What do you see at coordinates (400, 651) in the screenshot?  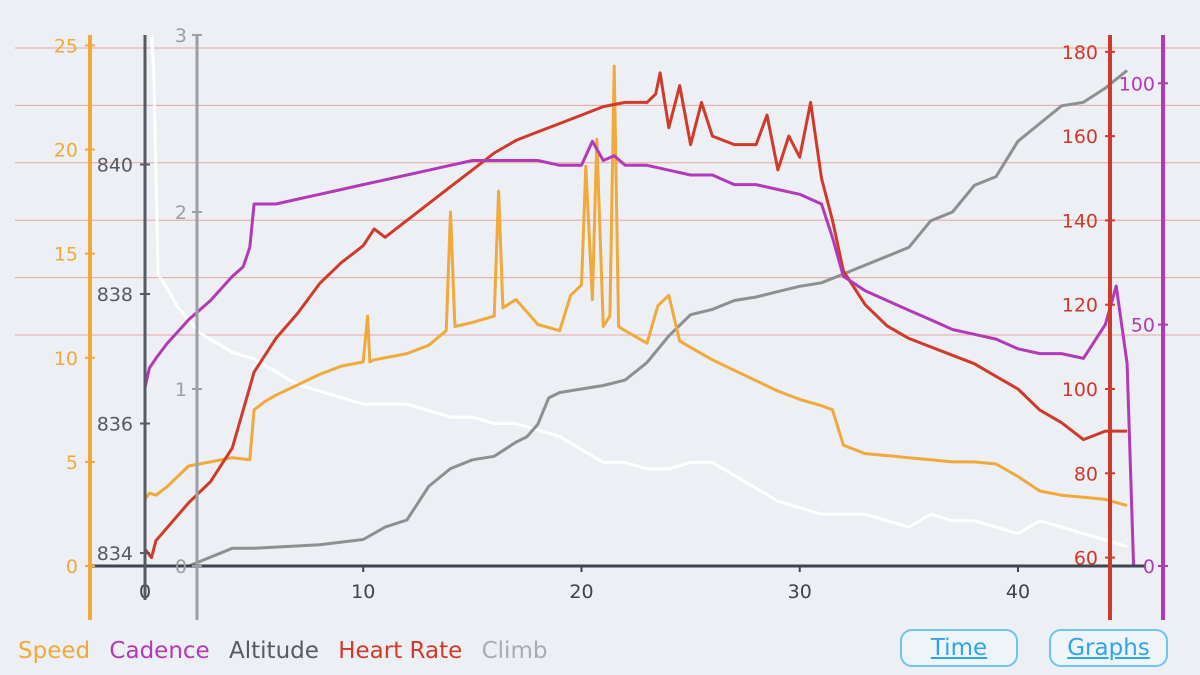 I see `legend-heart-rate: Heart Rate` at bounding box center [400, 651].